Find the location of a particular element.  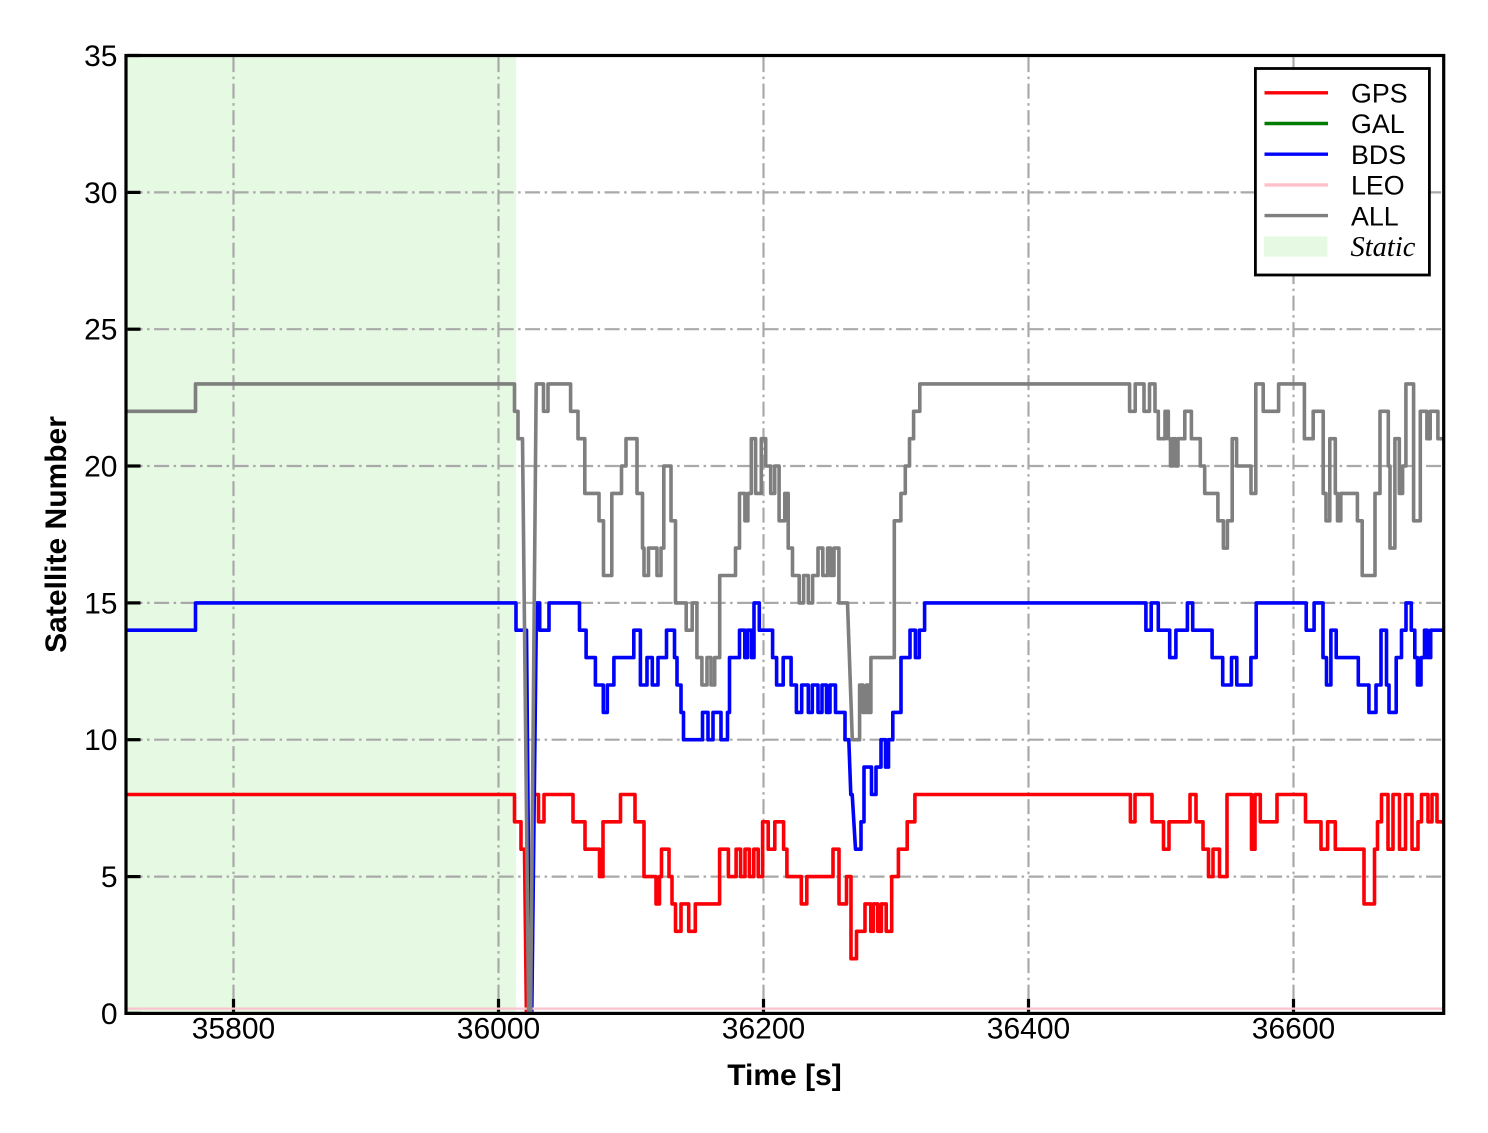

svg-text: Static is located at coordinates (1383, 247).